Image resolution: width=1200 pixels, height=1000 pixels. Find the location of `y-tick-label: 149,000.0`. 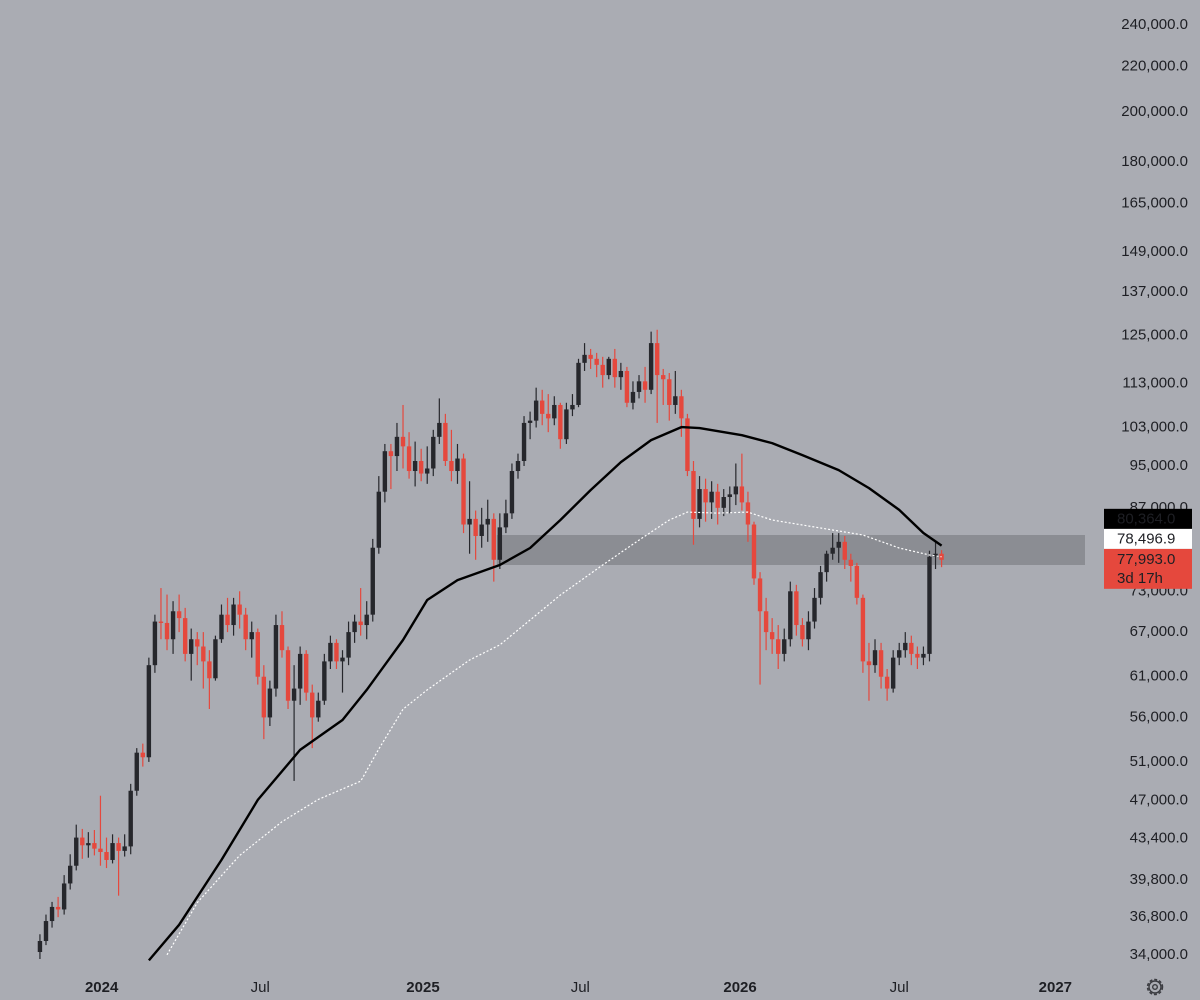

y-tick-label: 149,000.0 is located at coordinates (1154, 251).